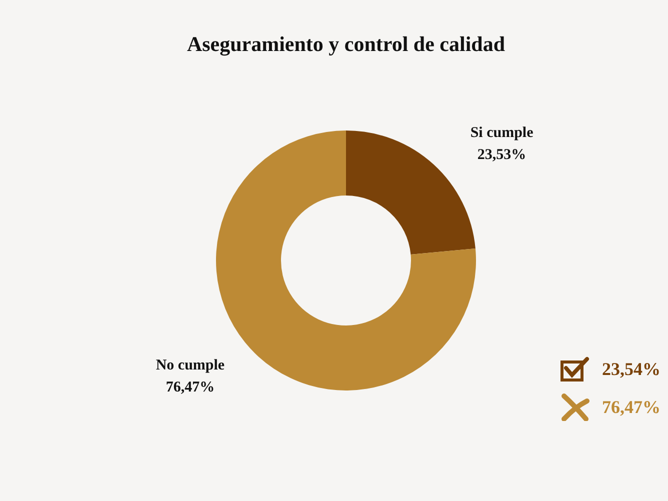 The image size is (668, 501). What do you see at coordinates (502, 133) in the screenshot?
I see `slice-label: Si cumple` at bounding box center [502, 133].